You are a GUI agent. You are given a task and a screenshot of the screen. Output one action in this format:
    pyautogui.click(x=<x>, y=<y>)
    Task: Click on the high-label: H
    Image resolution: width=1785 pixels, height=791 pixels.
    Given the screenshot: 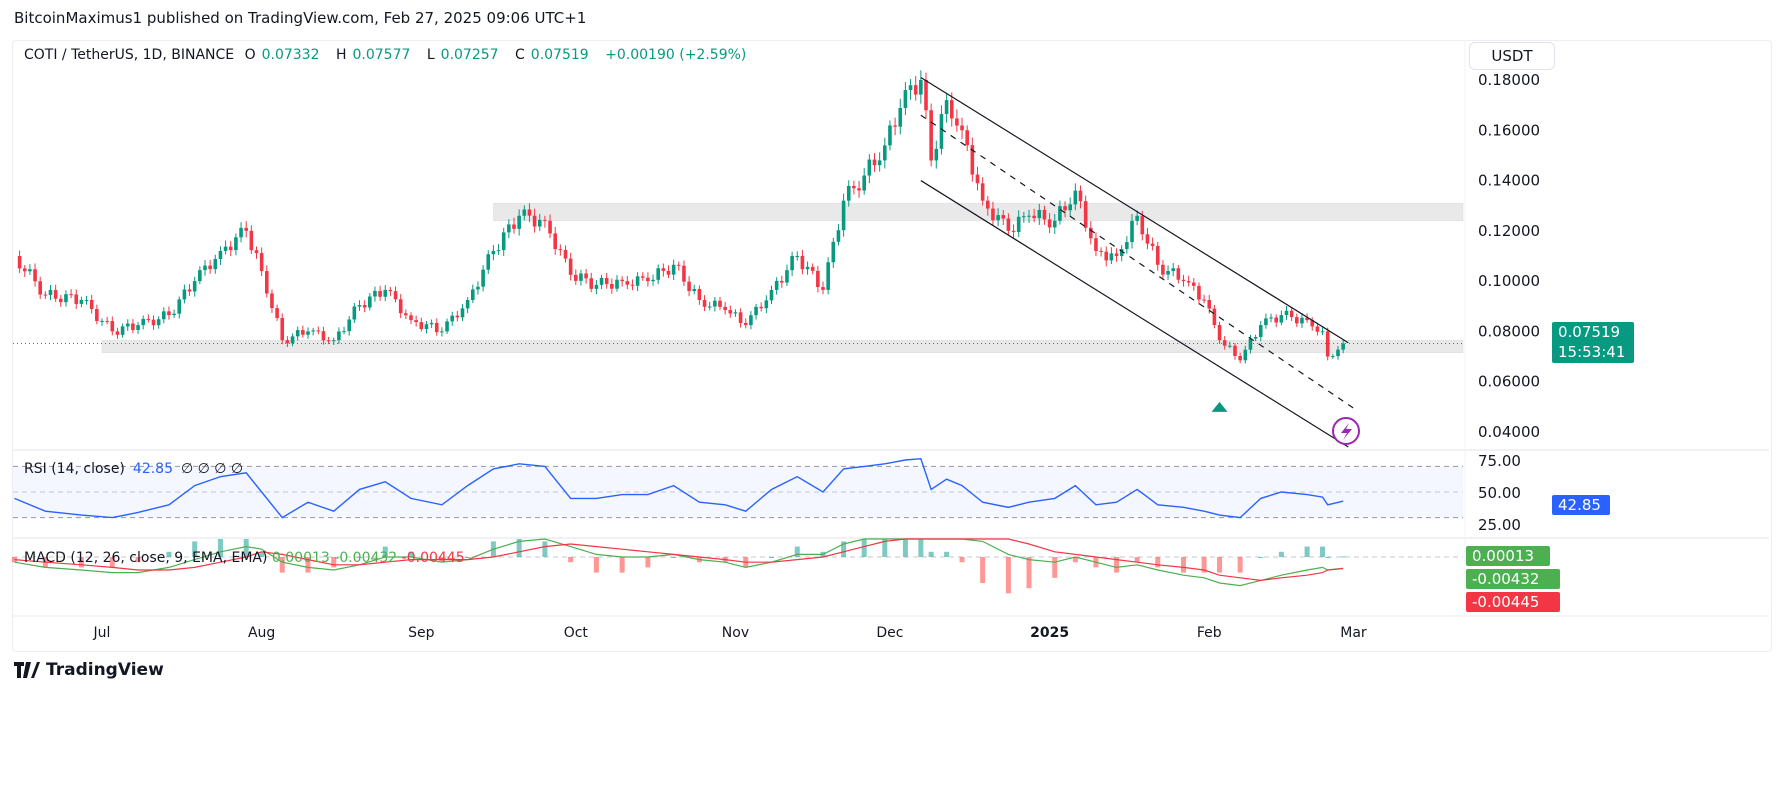 What is the action you would take?
    pyautogui.click(x=341, y=55)
    